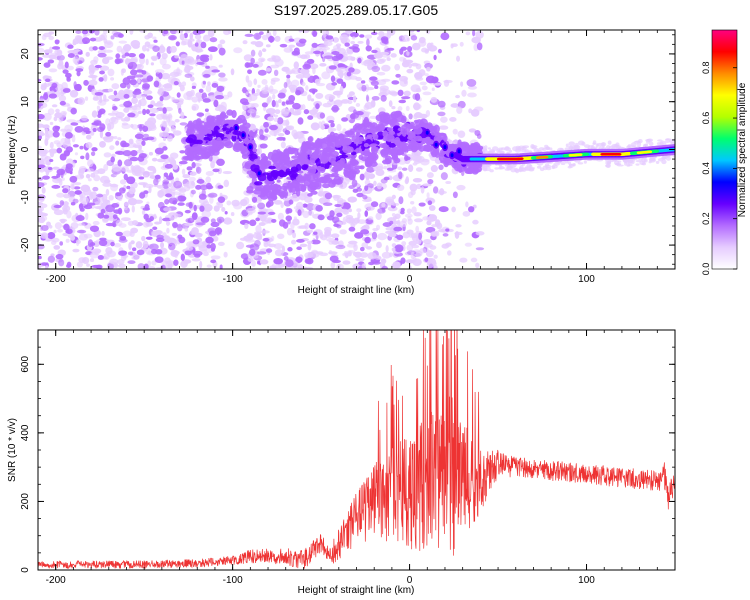 The width and height of the screenshot is (750, 600). What do you see at coordinates (56, 279) in the screenshot?
I see `spectrogram-xtick-label: -200` at bounding box center [56, 279].